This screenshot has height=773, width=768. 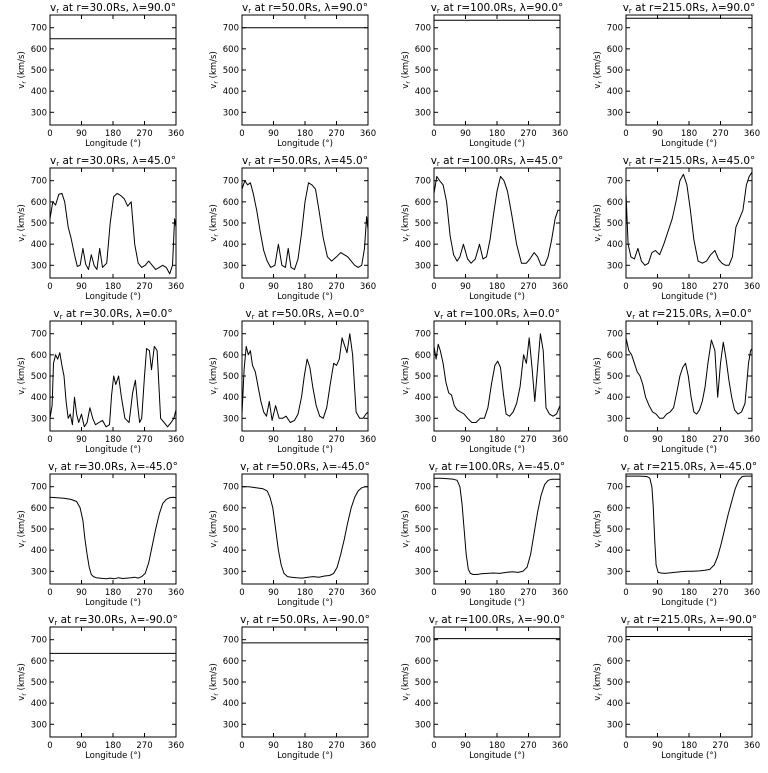 What do you see at coordinates (689, 467) in the screenshot?
I see `chart-title: vr at r=215.0Rs, λ=-45.0°` at bounding box center [689, 467].